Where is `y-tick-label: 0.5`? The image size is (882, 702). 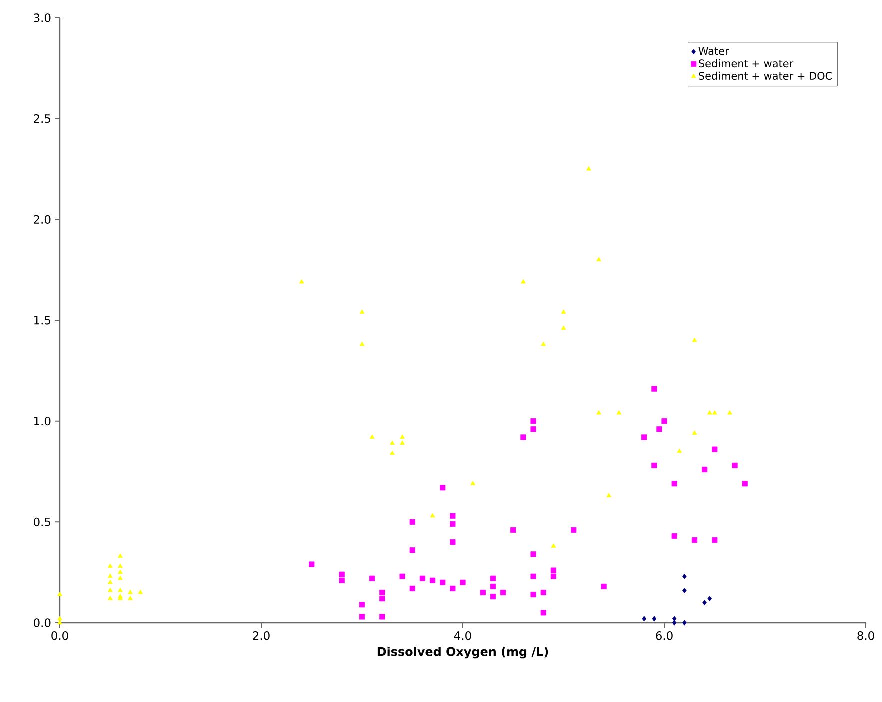 y-tick-label: 0.5 is located at coordinates (42, 522).